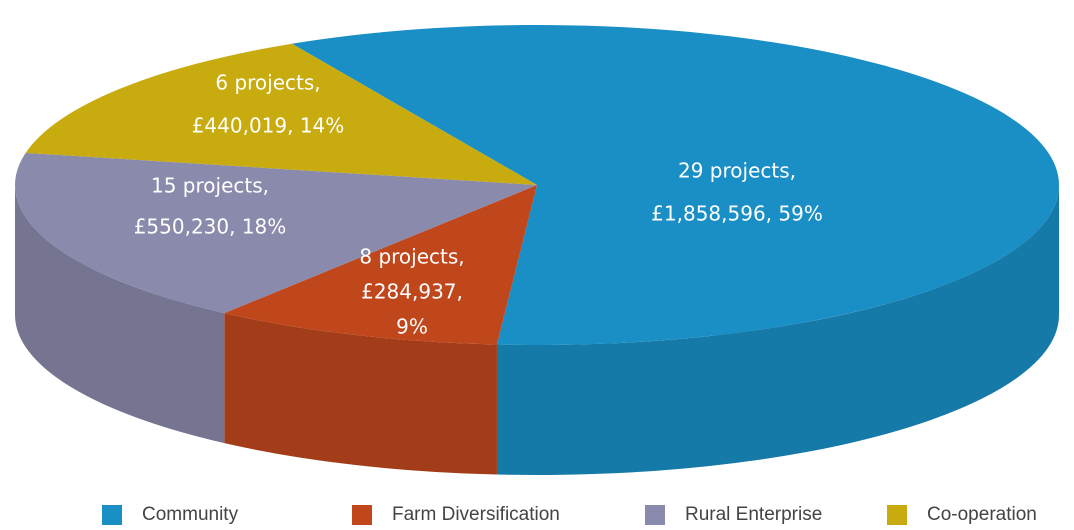 The image size is (1074, 530). Describe the element at coordinates (190, 514) in the screenshot. I see `legend-label: Community` at that location.